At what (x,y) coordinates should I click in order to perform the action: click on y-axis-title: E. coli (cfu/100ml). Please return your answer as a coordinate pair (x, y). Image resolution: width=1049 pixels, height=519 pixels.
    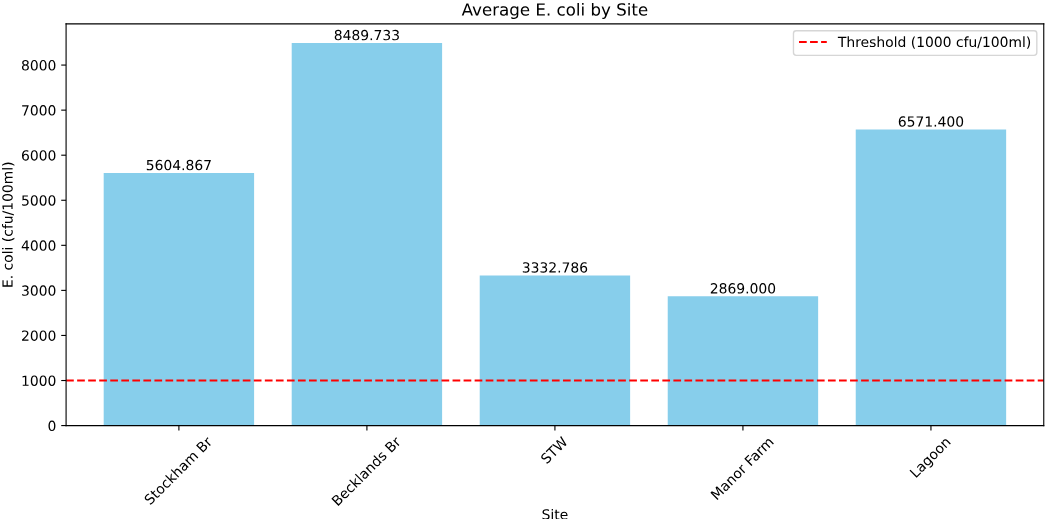
    Looking at the image, I should click on (8, 224).